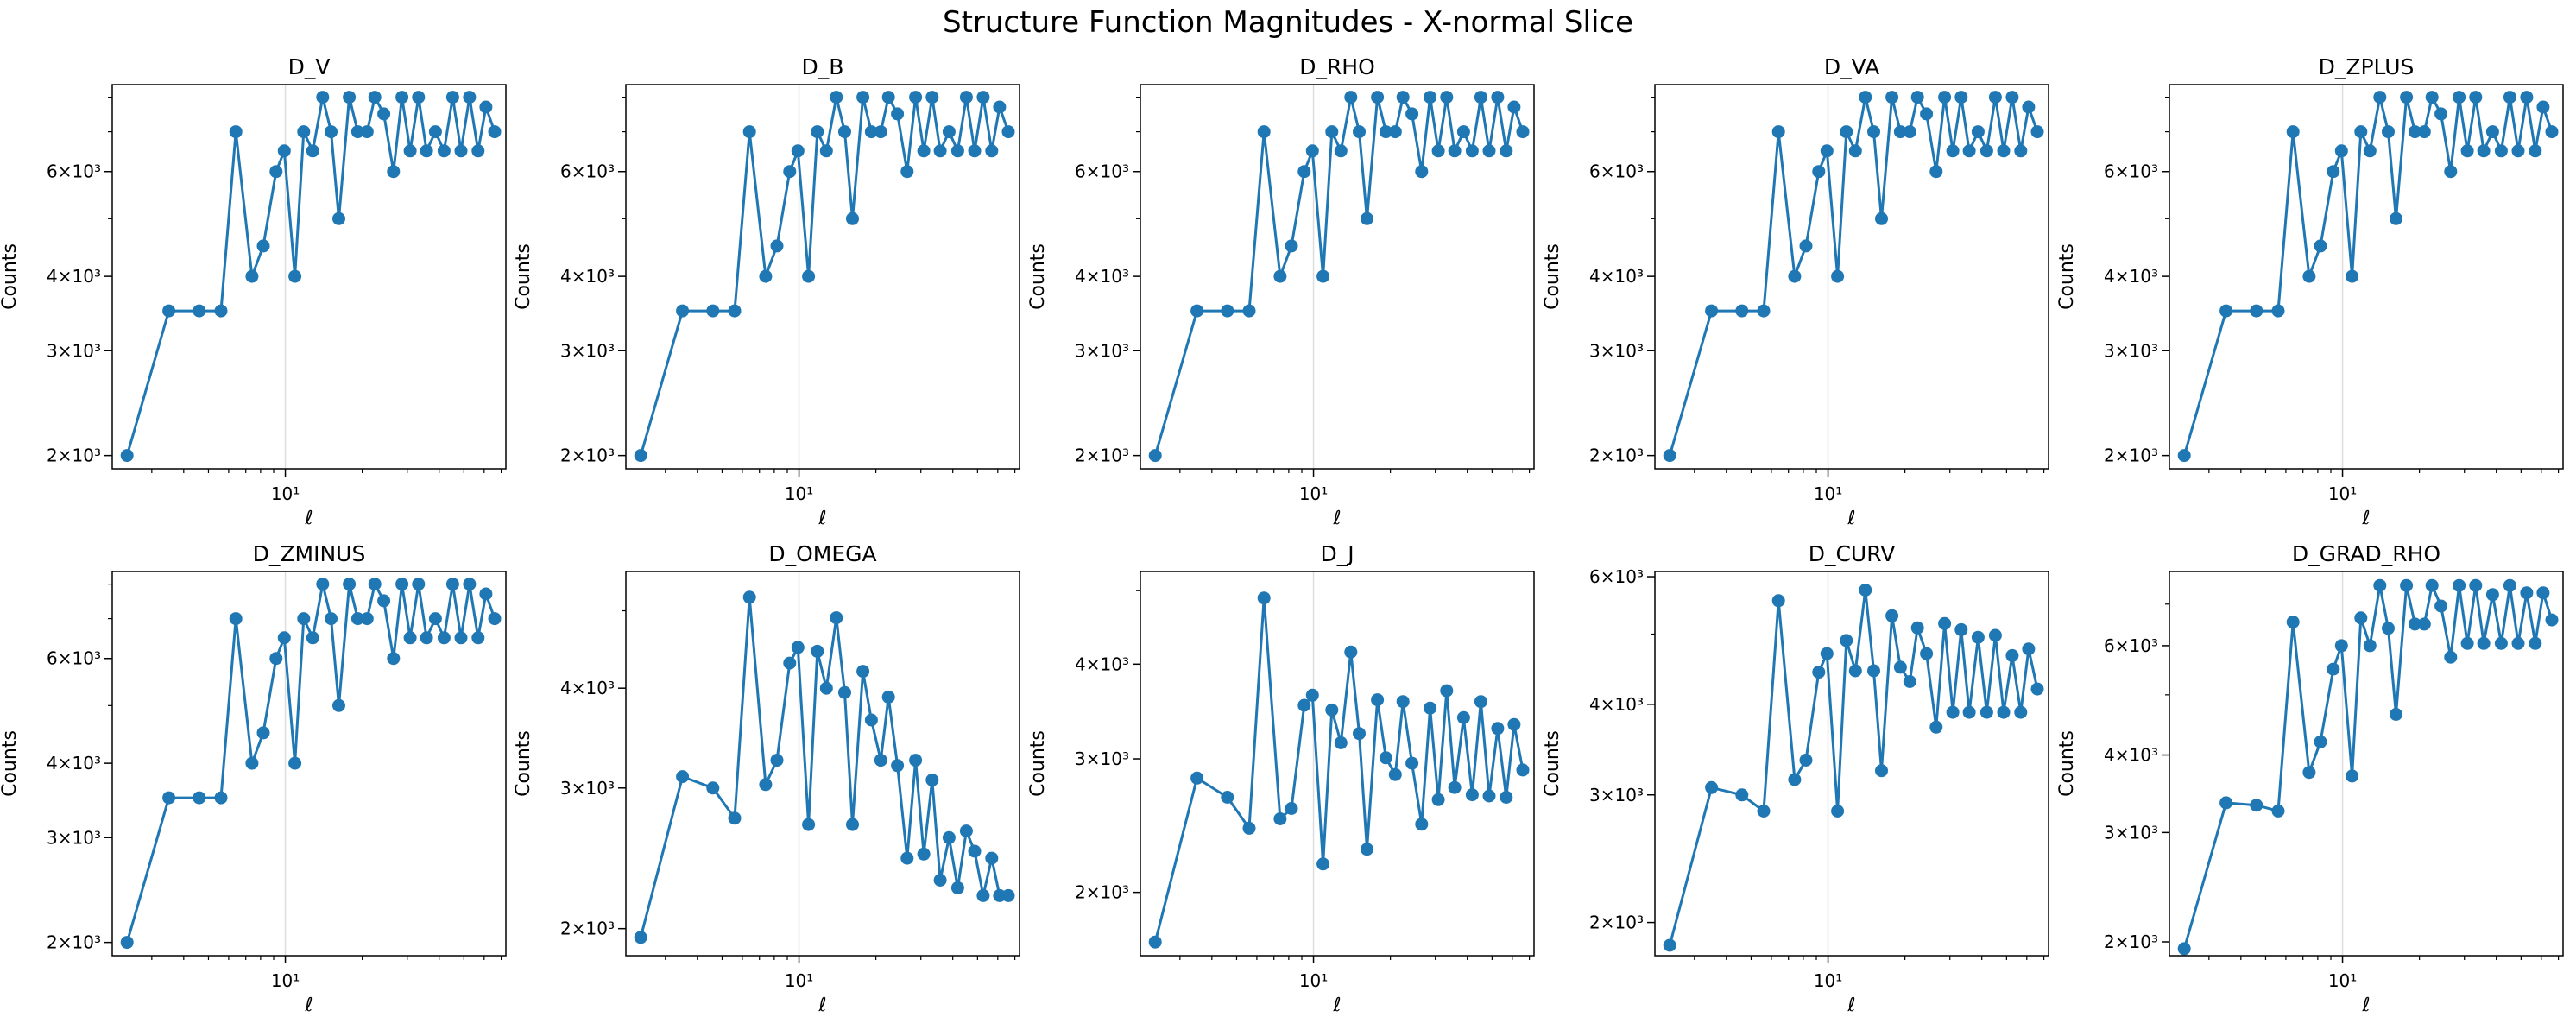 The image size is (2576, 1023). I want to click on series-line, so click(1339, 770).